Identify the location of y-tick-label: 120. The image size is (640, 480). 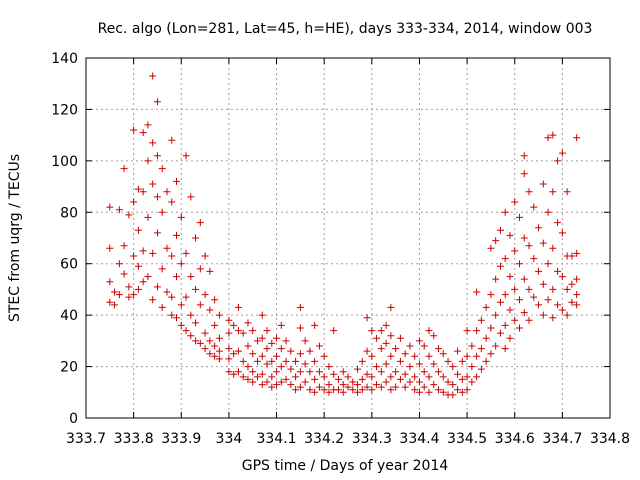
(64, 110).